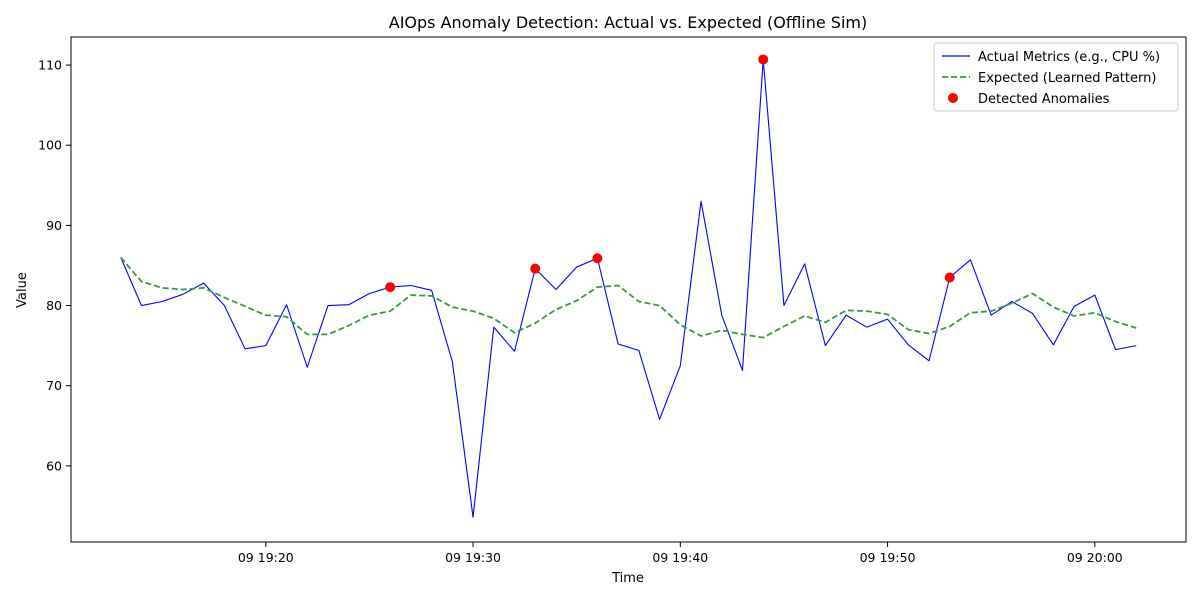 The height and width of the screenshot is (600, 1200). I want to click on legend-frame, so click(1056, 77).